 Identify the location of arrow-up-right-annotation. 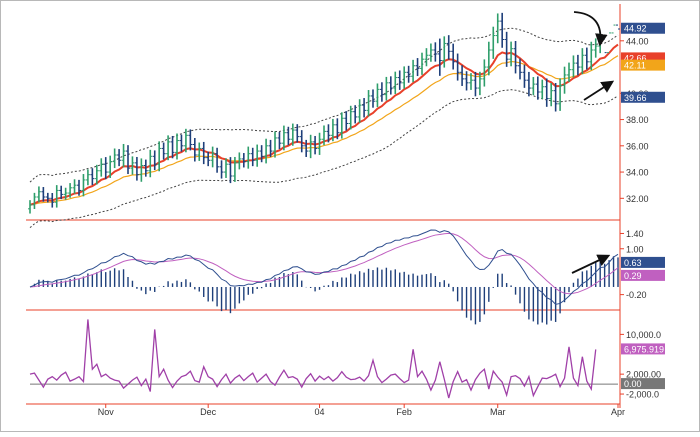
(599, 90).